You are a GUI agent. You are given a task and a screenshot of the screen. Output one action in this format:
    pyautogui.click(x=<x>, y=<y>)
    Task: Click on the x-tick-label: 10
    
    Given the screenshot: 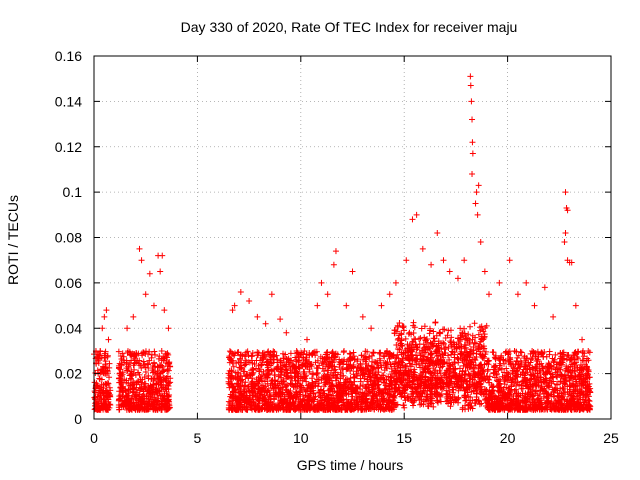 What is the action you would take?
    pyautogui.click(x=301, y=438)
    